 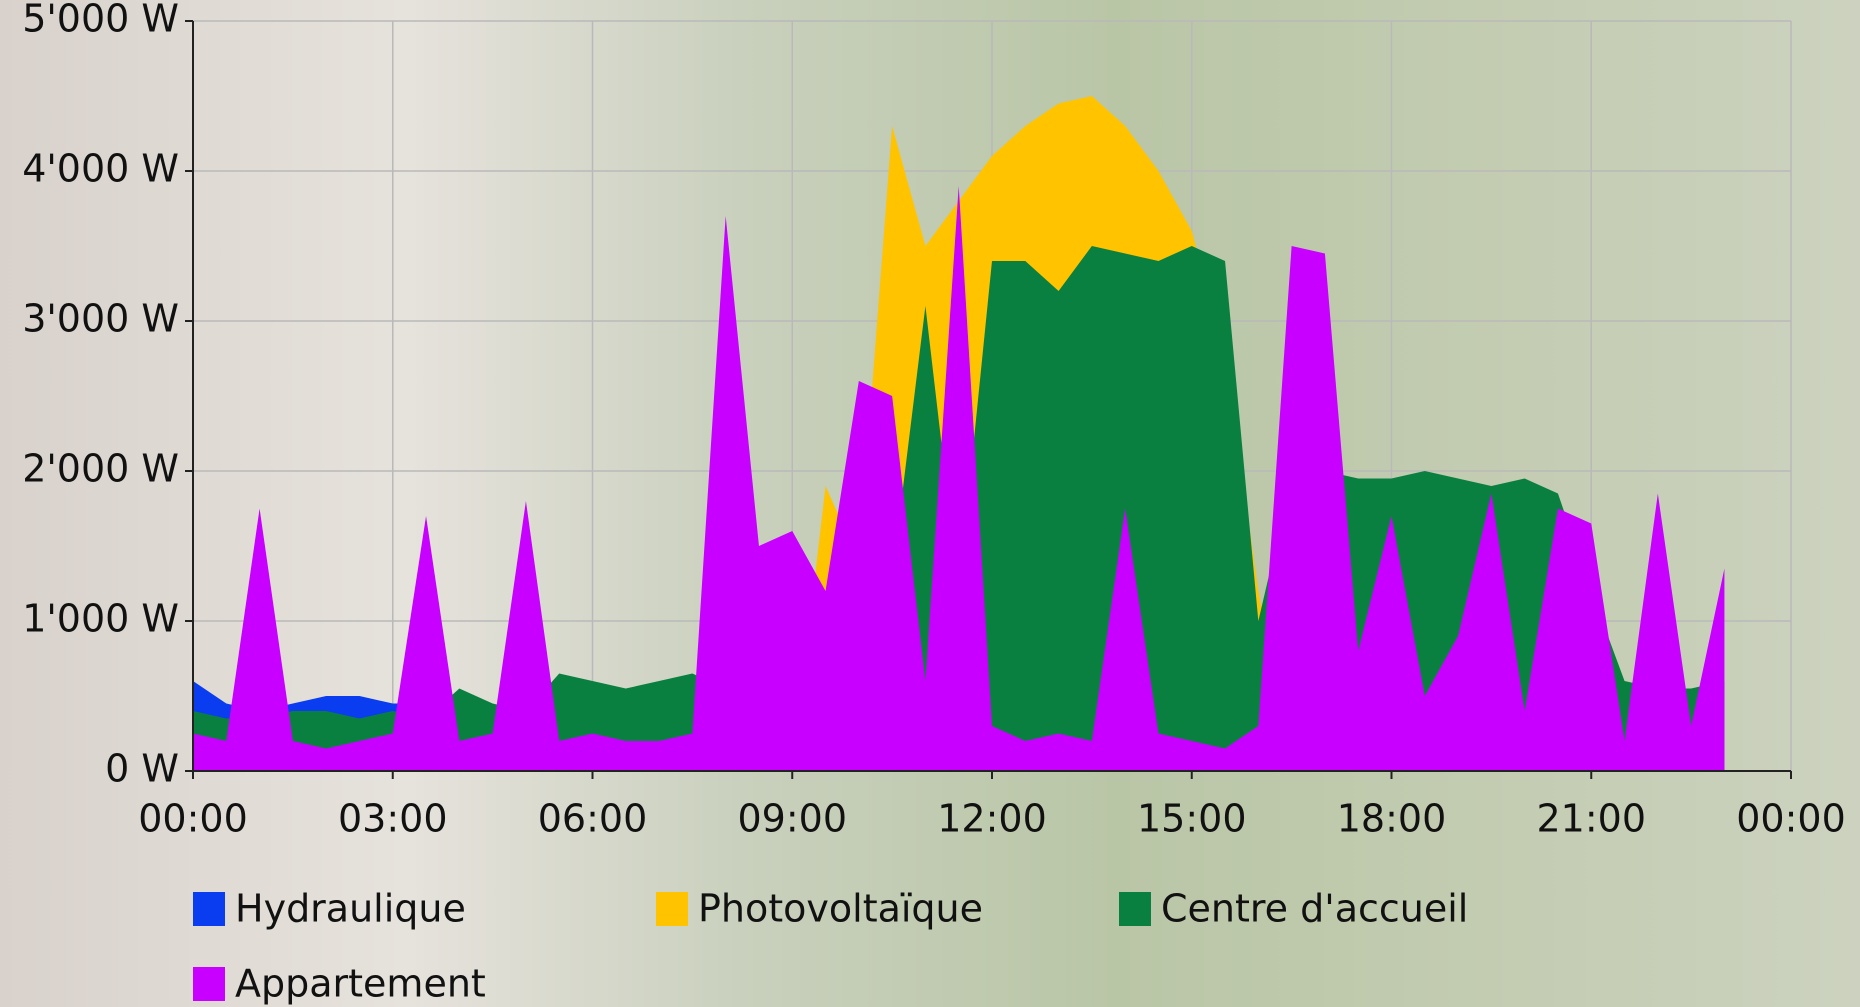 I want to click on legend-label: Appartement, so click(x=360, y=984).